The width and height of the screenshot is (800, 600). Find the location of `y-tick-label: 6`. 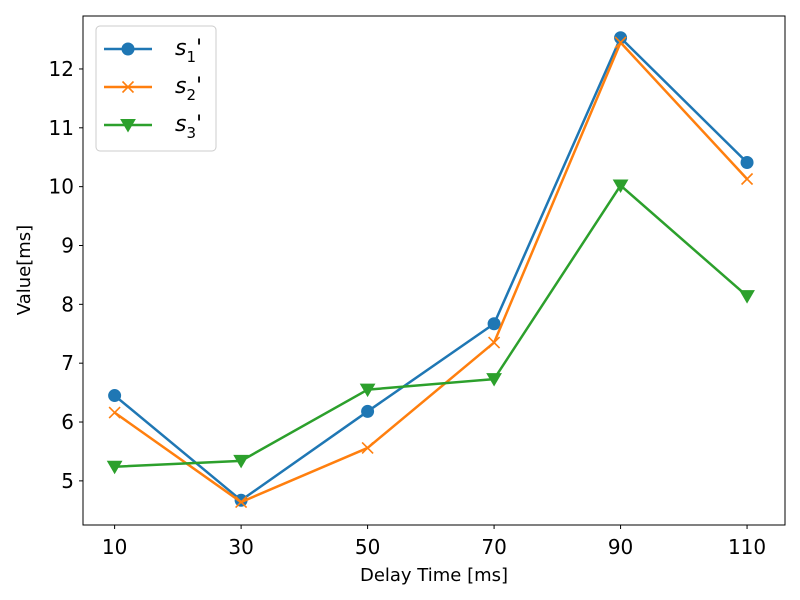

y-tick-label: 6 is located at coordinates (67, 422).